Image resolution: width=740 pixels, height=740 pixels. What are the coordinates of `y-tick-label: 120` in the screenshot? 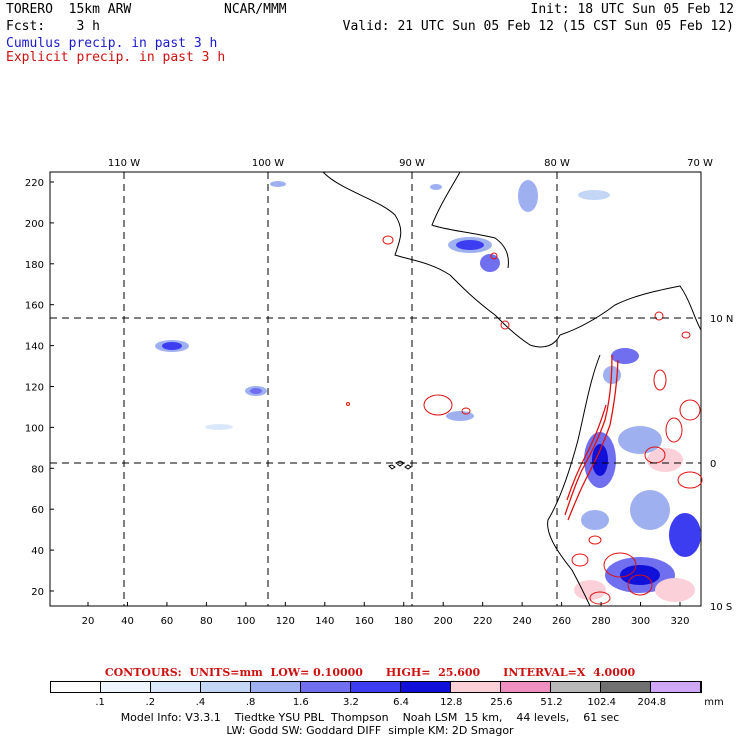 It's located at (34, 388).